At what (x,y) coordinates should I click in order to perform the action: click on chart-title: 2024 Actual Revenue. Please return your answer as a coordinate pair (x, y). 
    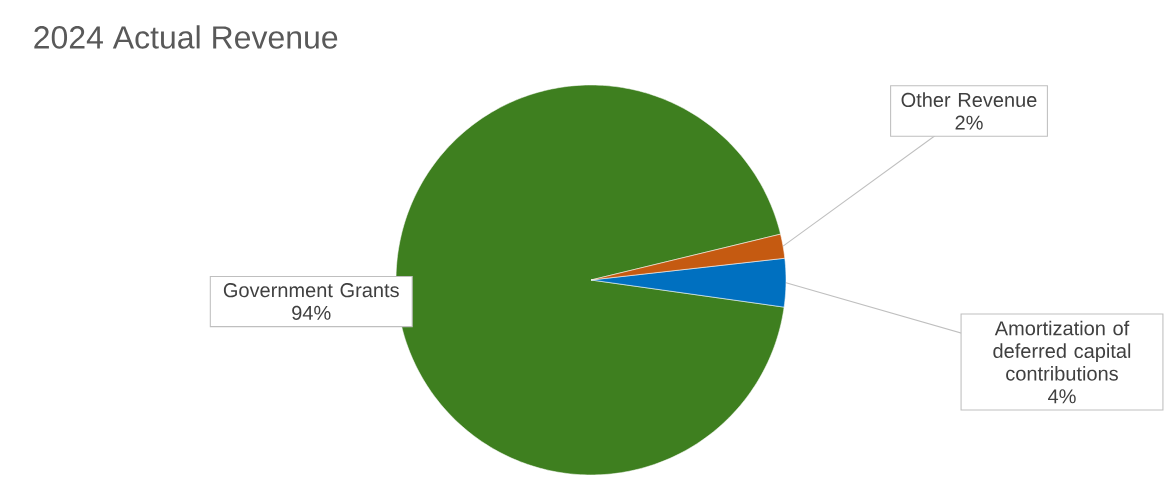
    Looking at the image, I should click on (186, 37).